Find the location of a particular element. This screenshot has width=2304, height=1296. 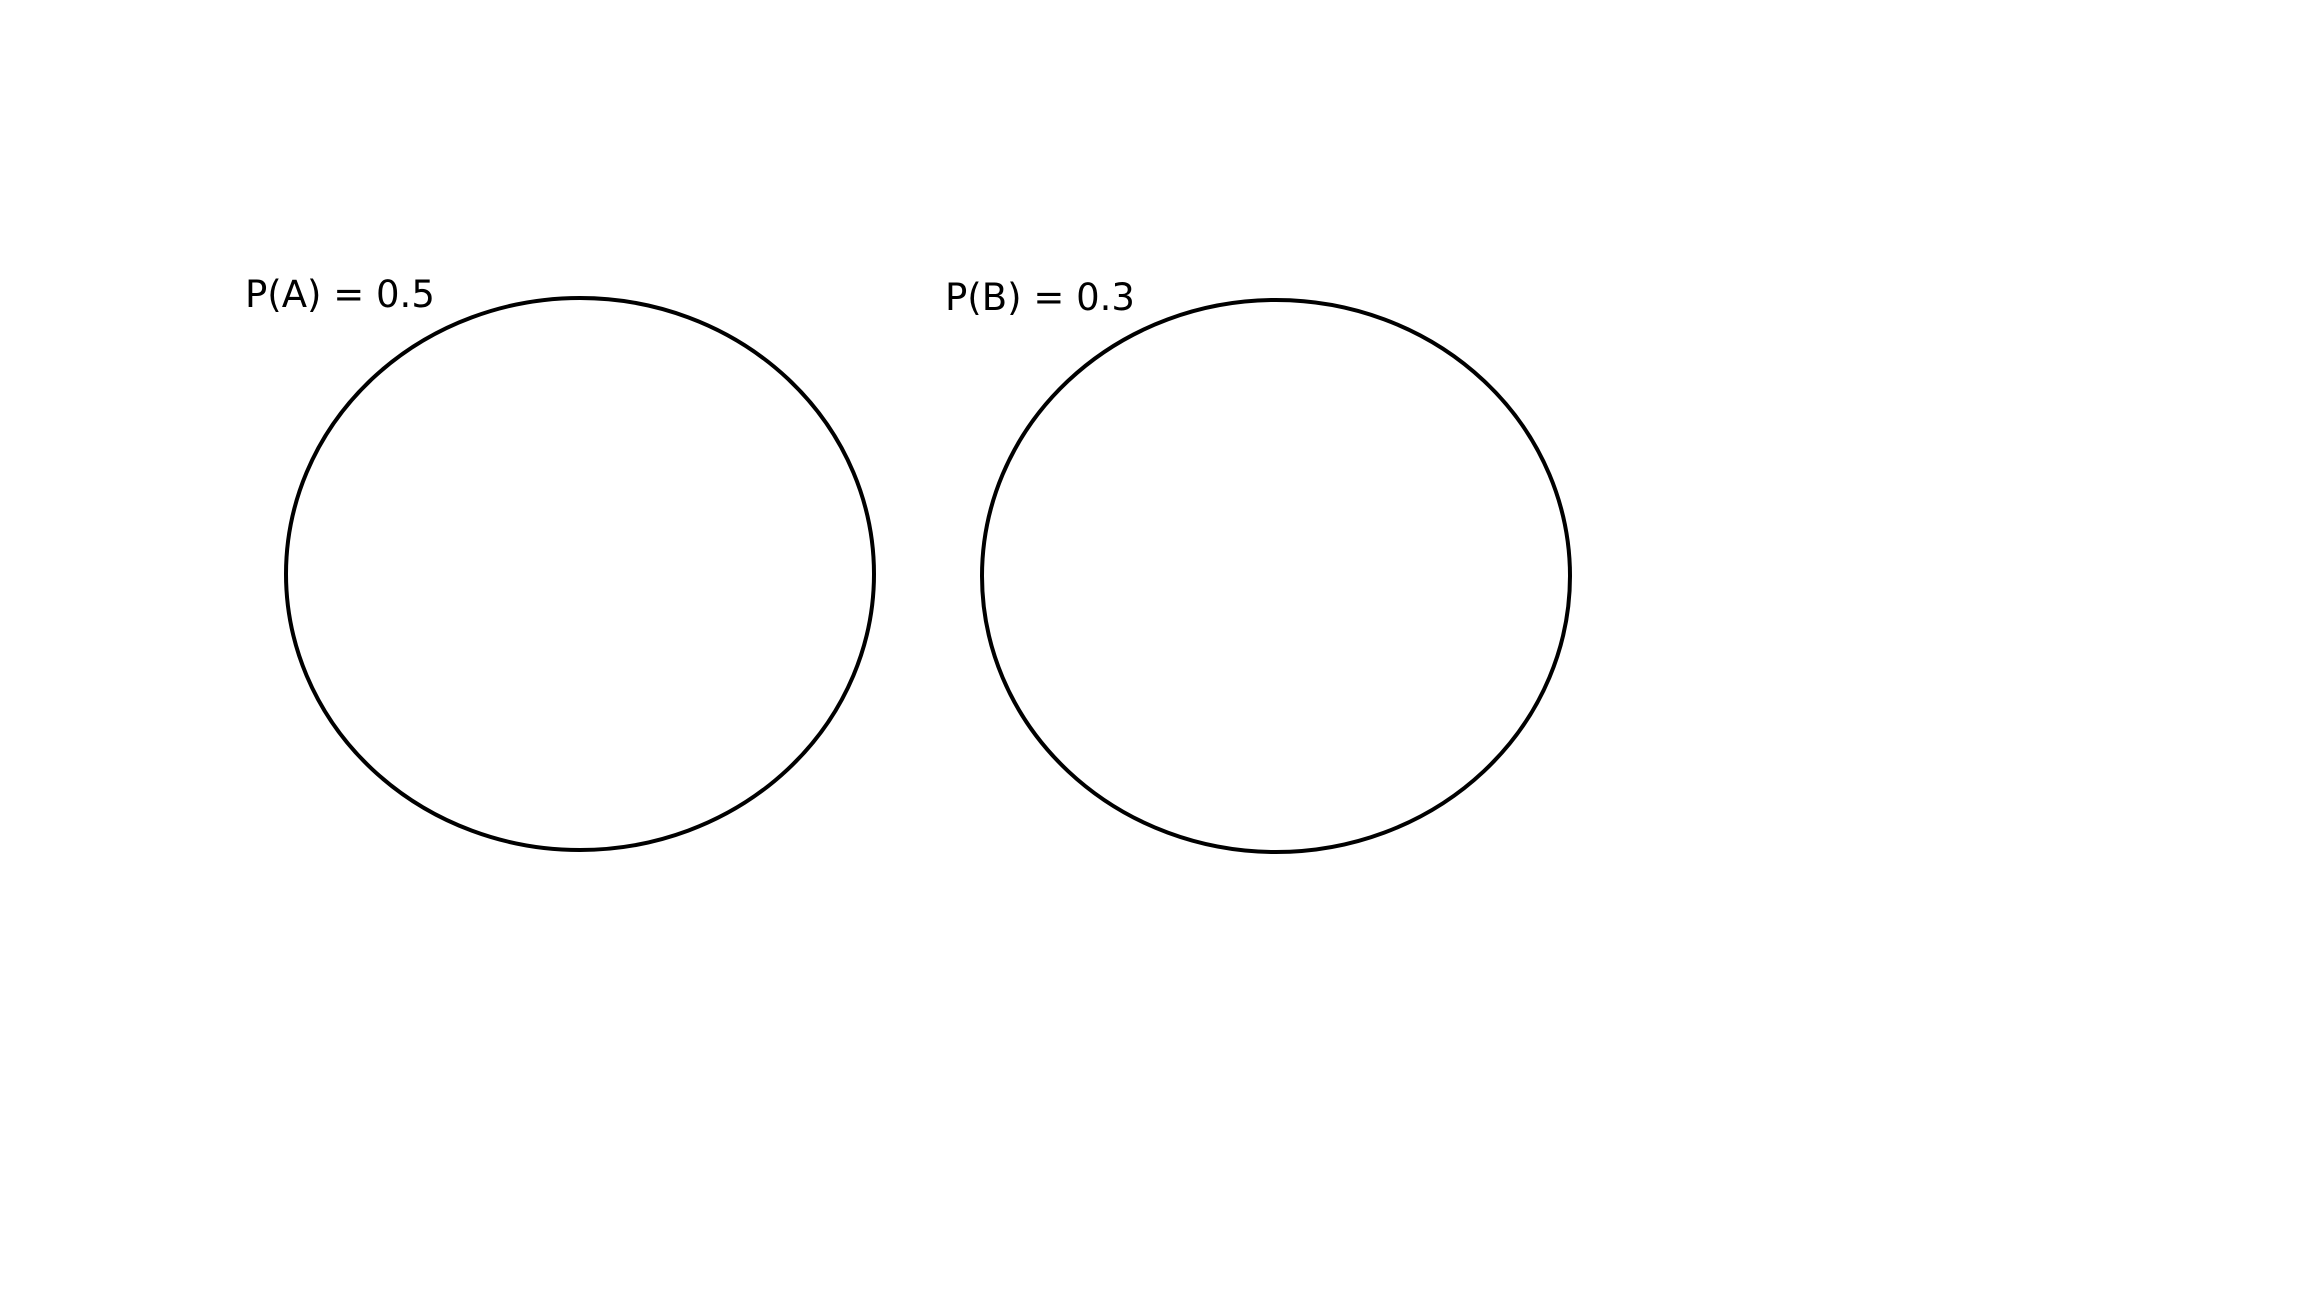

set-a-circle is located at coordinates (580, 574).